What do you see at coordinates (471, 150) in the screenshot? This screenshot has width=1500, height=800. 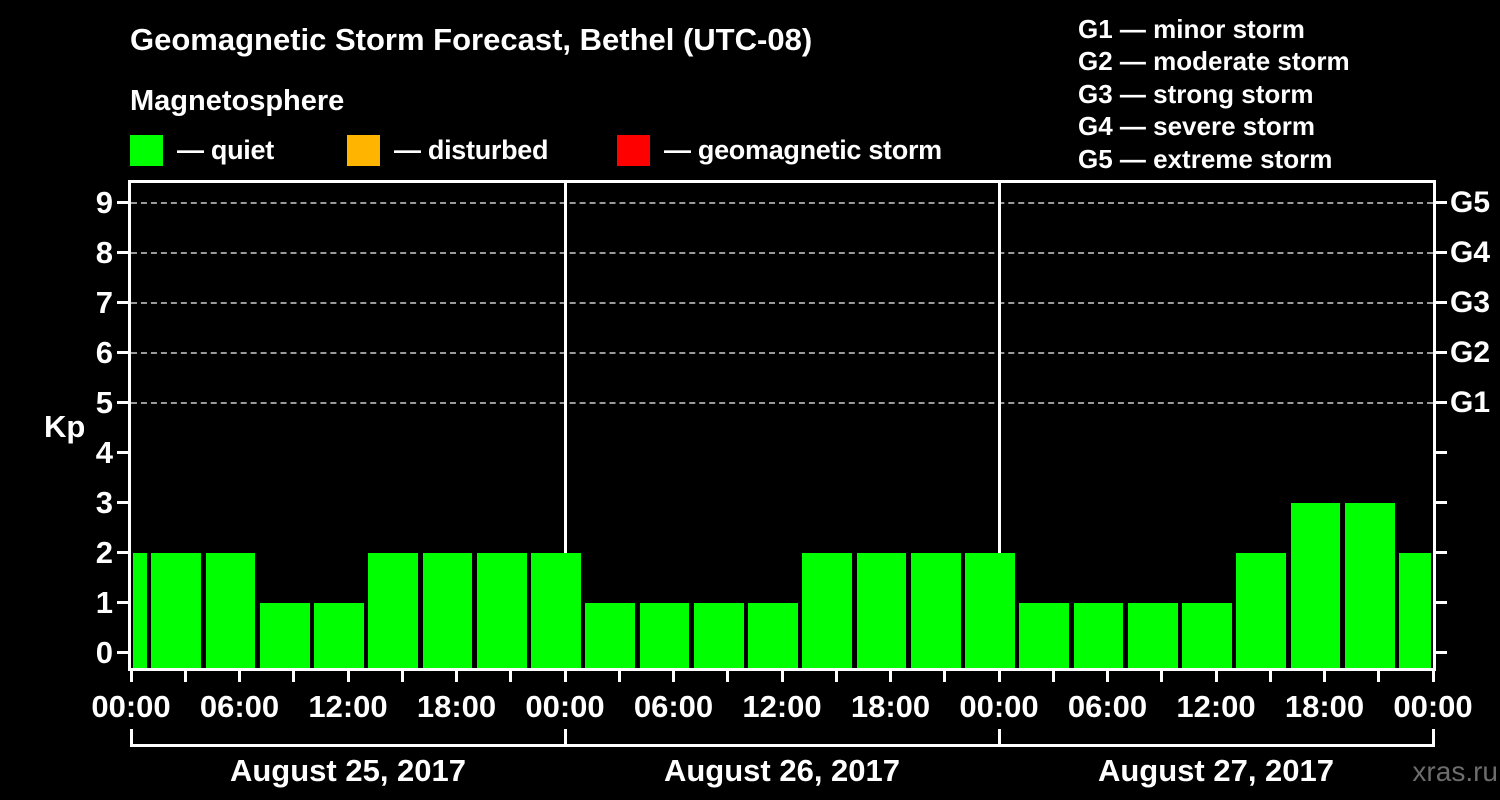 I see `legend-label: — disturbed` at bounding box center [471, 150].